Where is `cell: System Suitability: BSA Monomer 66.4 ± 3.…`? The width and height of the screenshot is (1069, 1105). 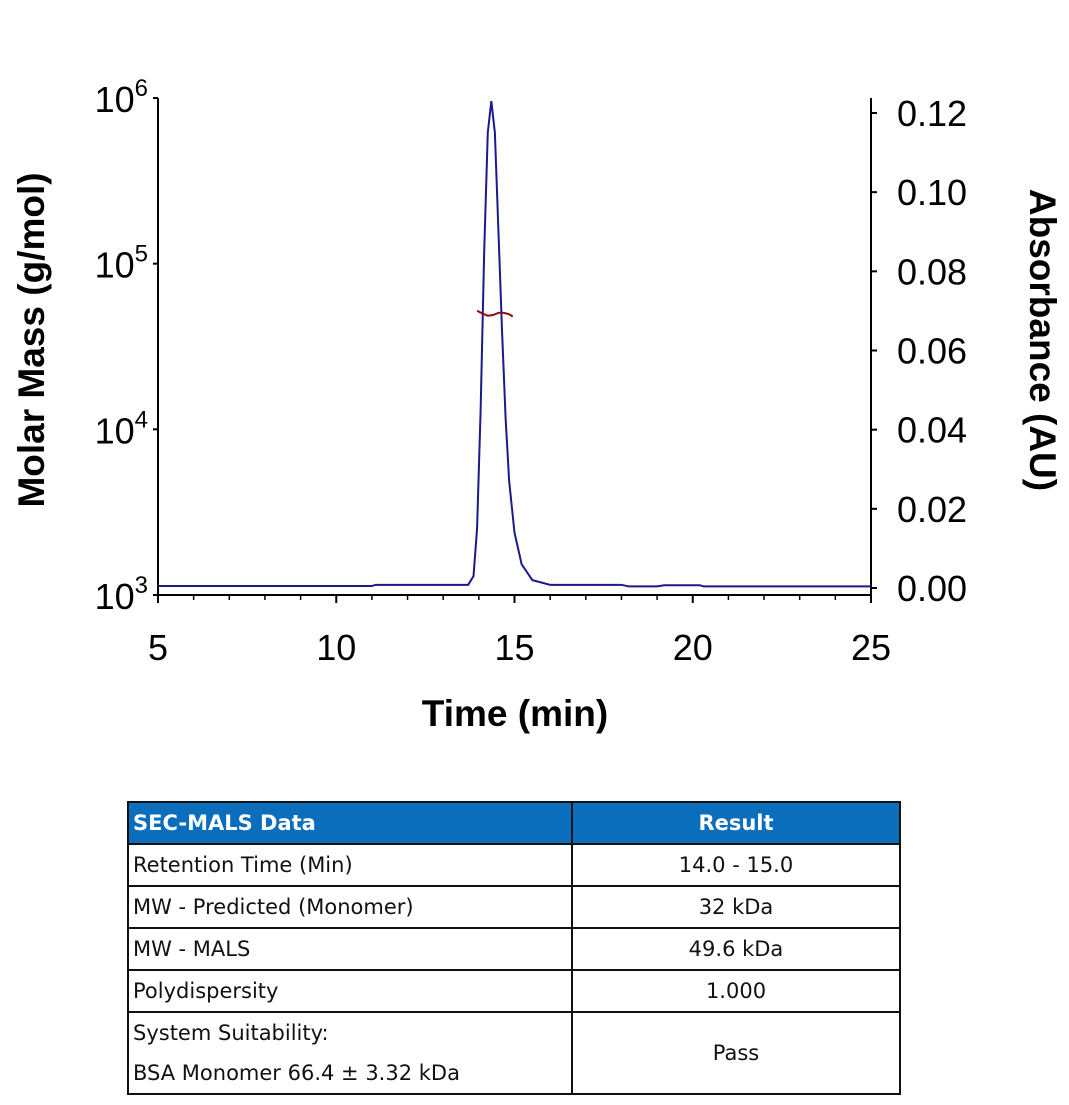 cell: System Suitability: BSA Monomer 66.4 ± 3.… is located at coordinates (350, 1053).